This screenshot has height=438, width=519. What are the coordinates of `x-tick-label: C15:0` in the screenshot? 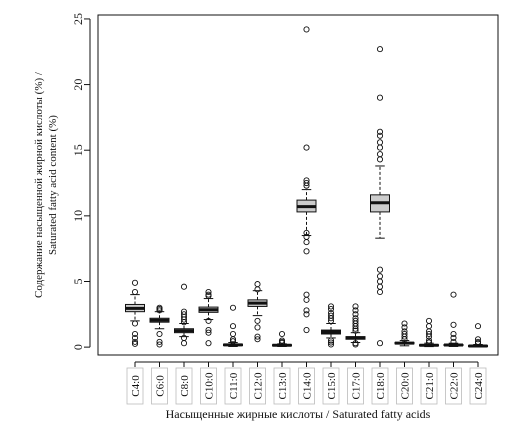 It's located at (332, 385).